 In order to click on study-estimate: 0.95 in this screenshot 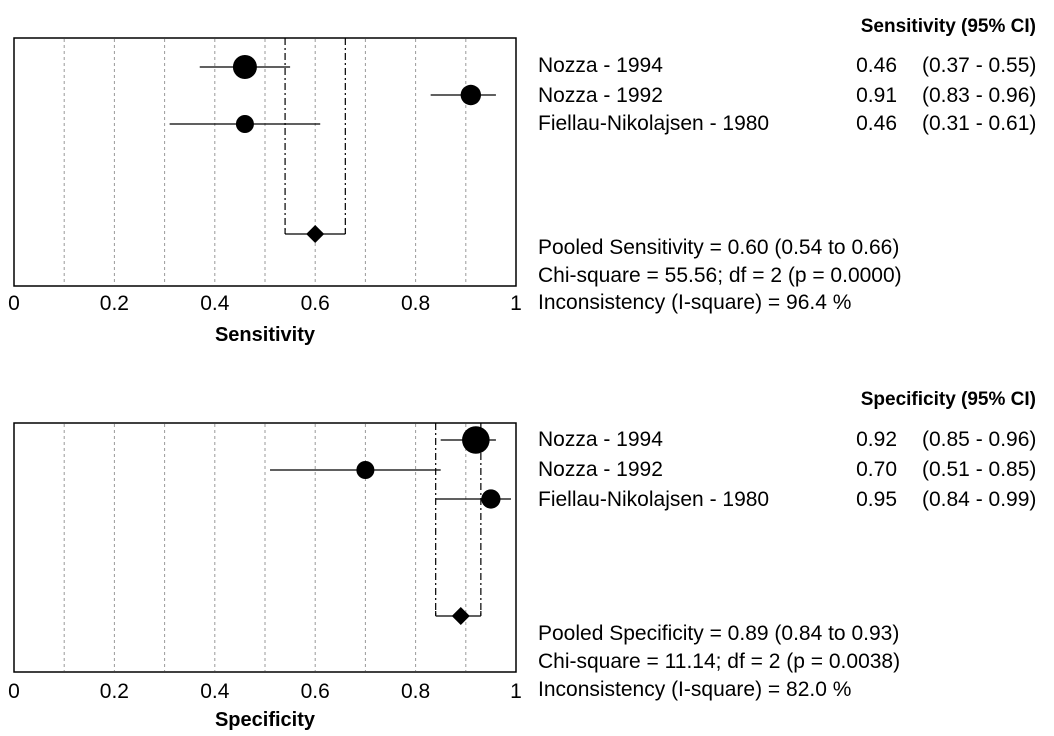, I will do `click(876, 499)`.